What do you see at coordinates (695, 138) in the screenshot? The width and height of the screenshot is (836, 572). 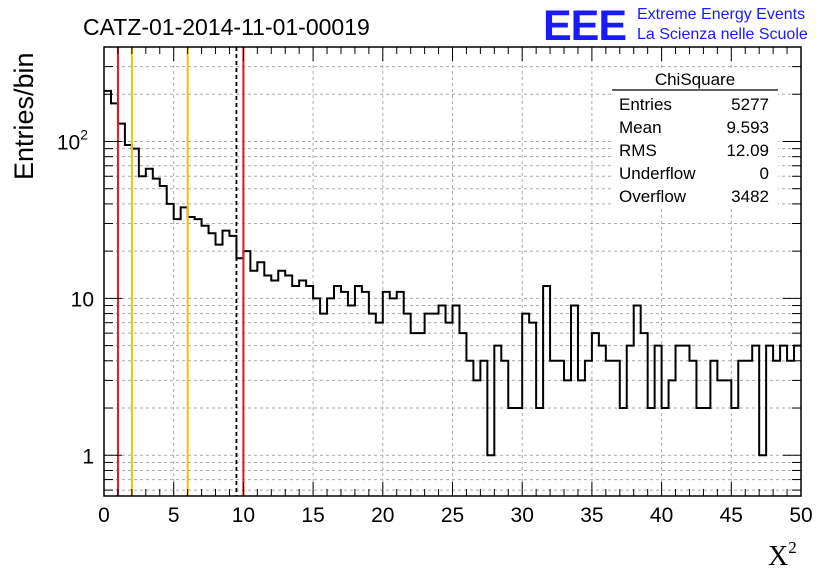 I see `stats-box-background` at bounding box center [695, 138].